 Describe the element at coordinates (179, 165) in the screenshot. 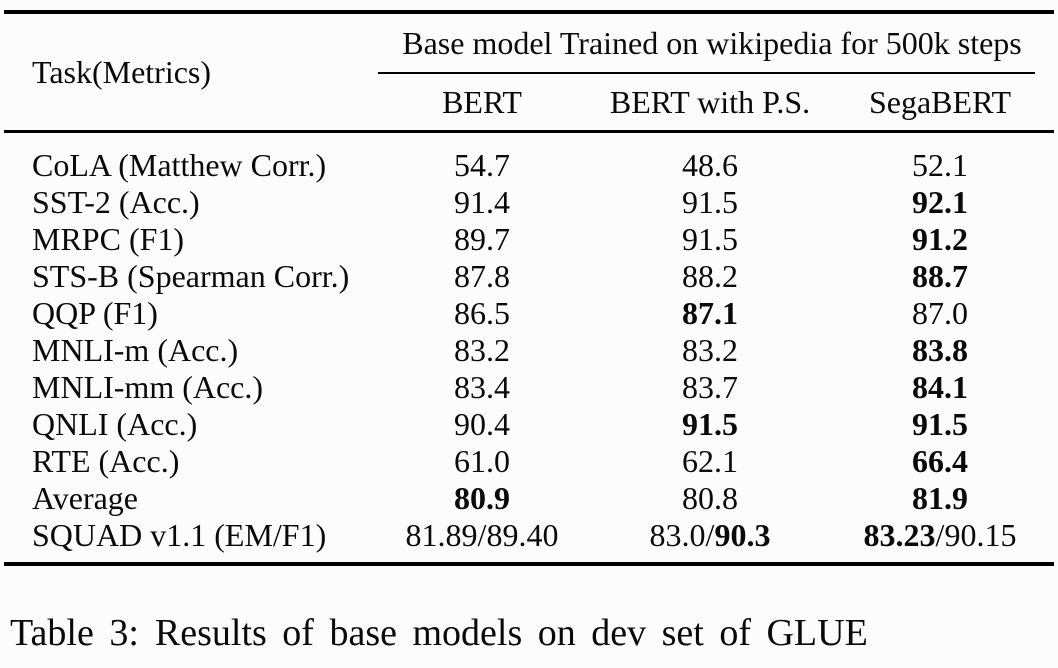

I see `task-label: CoLA (Matthew Corr.)` at that location.